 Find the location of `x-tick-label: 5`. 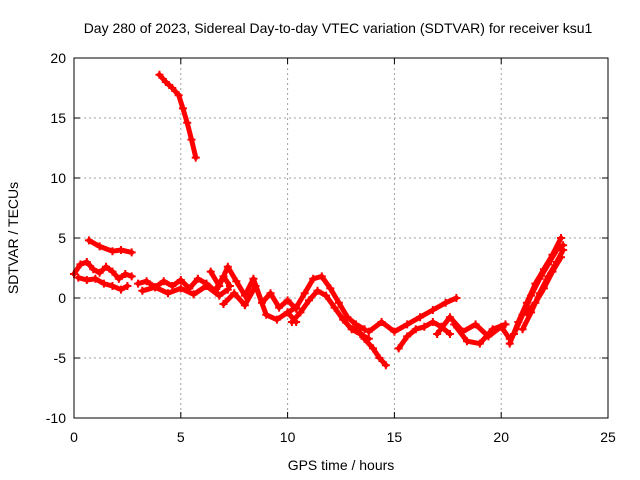

x-tick-label: 5 is located at coordinates (181, 437).